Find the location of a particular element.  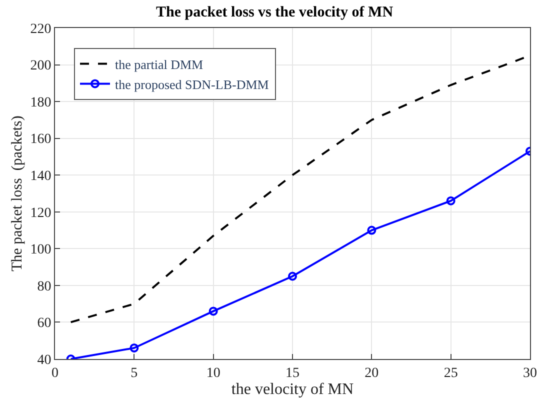

y-tick-label: 80 is located at coordinates (44, 286).